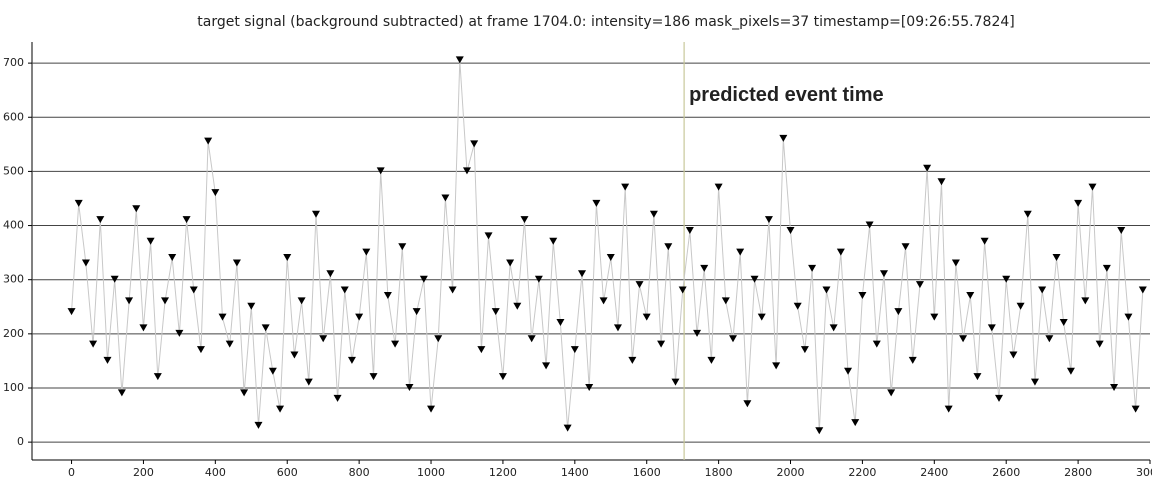 This screenshot has height=504, width=1152. I want to click on annotation: predicted event time, so click(786, 95).